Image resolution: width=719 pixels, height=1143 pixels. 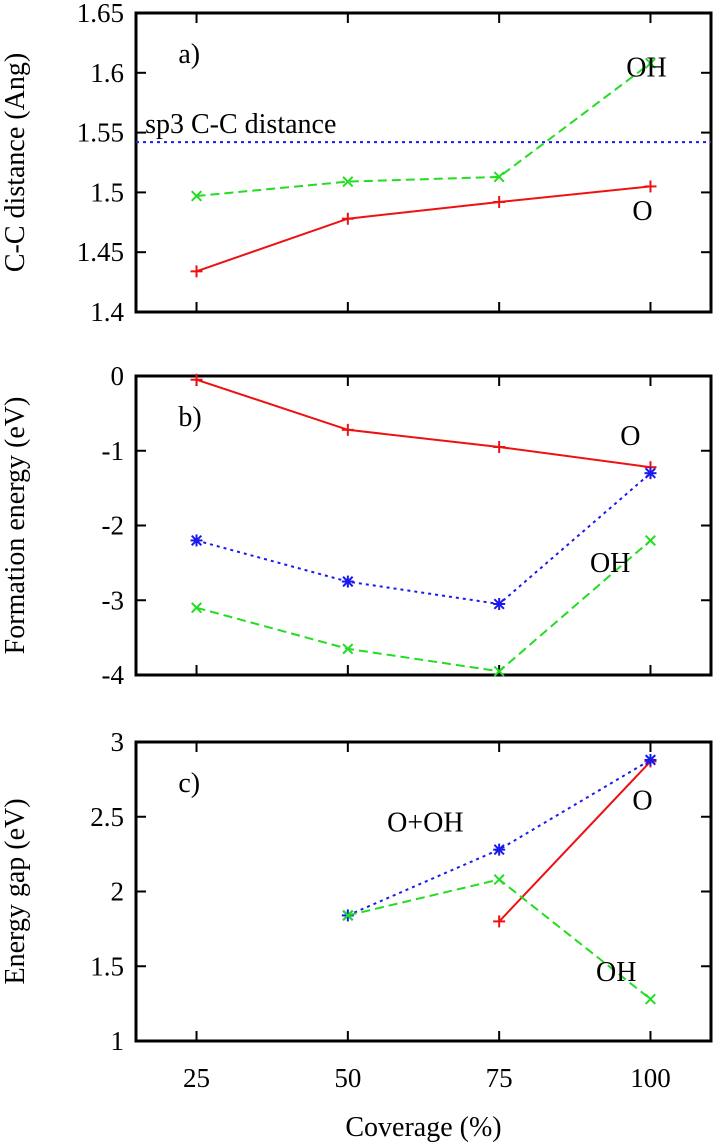 I want to click on x-tick-label: 75, so click(x=499, y=1078).